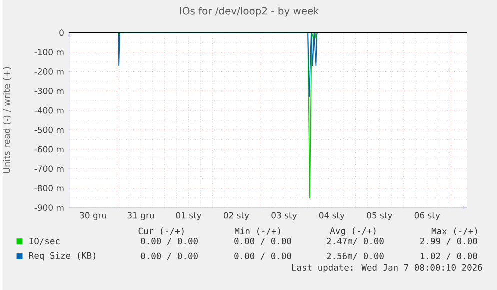 The height and width of the screenshot is (290, 497). I want to click on y-tick-label: -600 m, so click(49, 149).